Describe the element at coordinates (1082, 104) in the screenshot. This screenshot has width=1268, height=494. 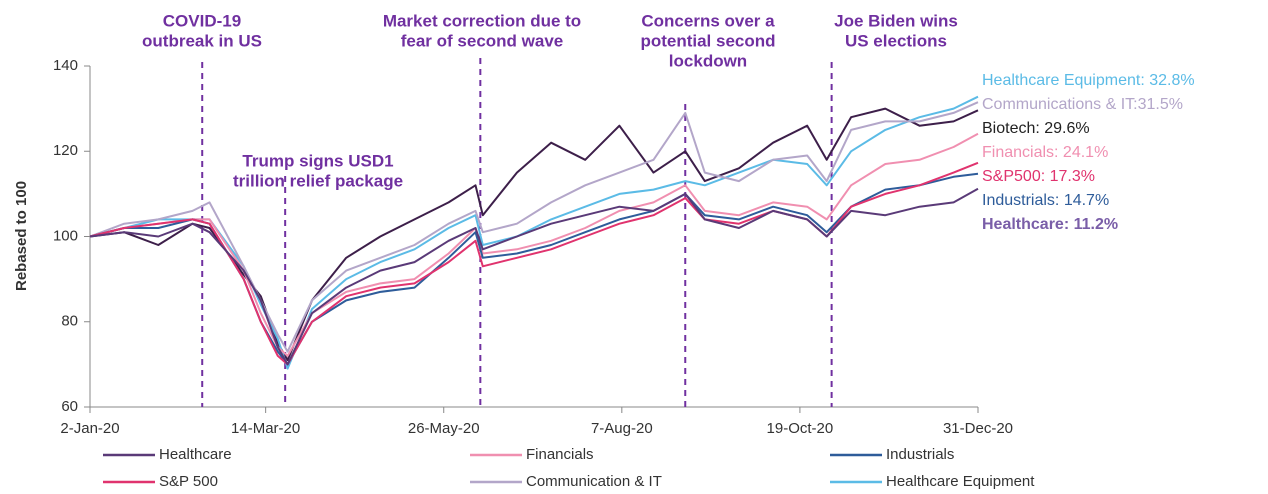
I see `end-label: Communications & IT:31.5%` at that location.